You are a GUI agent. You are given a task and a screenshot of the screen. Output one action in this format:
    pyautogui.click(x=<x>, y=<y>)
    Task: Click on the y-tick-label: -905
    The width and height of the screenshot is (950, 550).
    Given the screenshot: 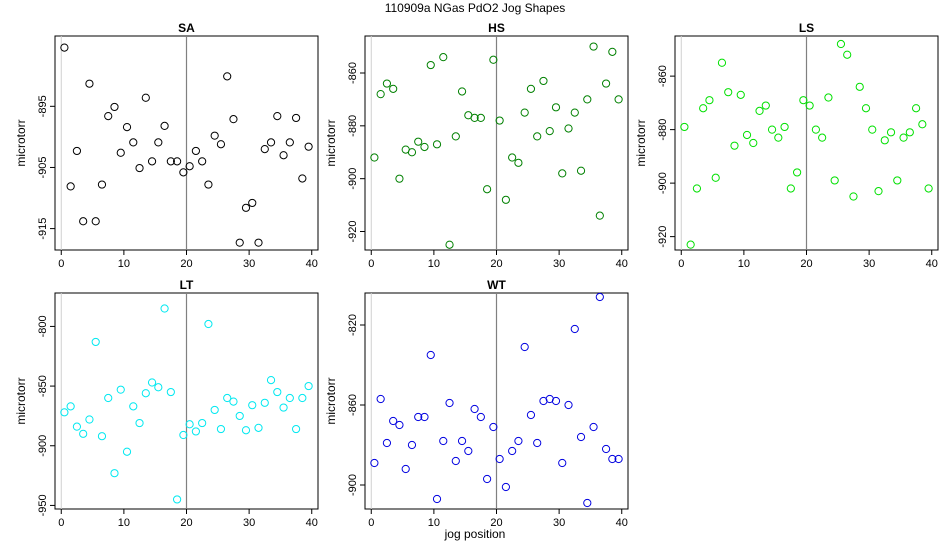 What is the action you would take?
    pyautogui.click(x=43, y=167)
    